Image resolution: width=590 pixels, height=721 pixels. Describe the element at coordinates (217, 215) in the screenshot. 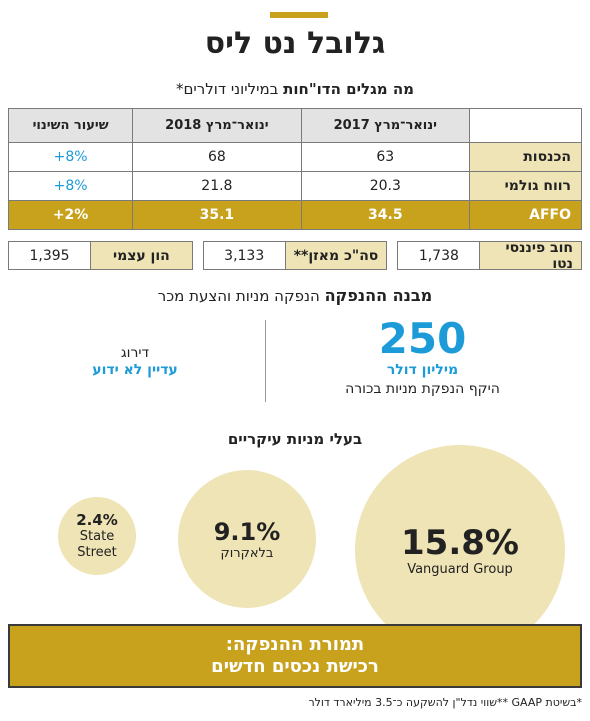

I see `cell-2018: 35.1` at that location.